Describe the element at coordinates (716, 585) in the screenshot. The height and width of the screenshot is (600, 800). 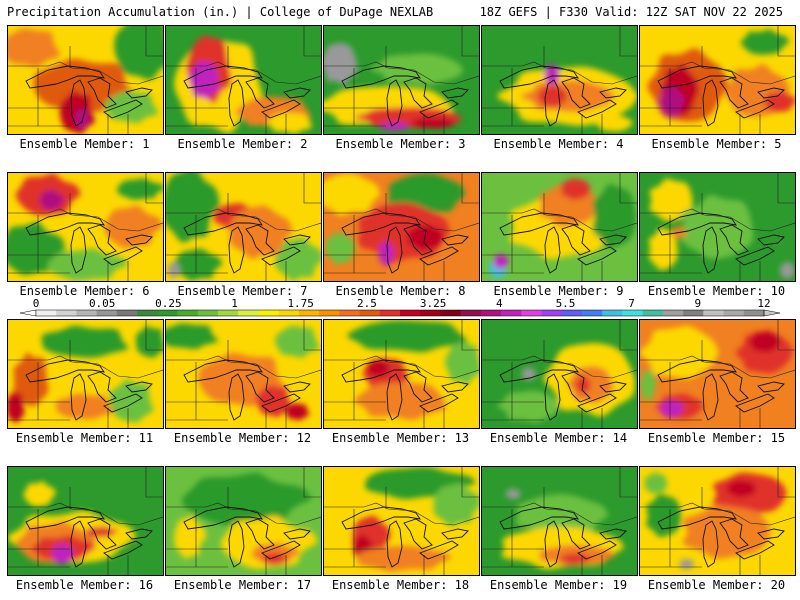
I see `ensemble-member-label: Ensemble Member: 20` at that location.